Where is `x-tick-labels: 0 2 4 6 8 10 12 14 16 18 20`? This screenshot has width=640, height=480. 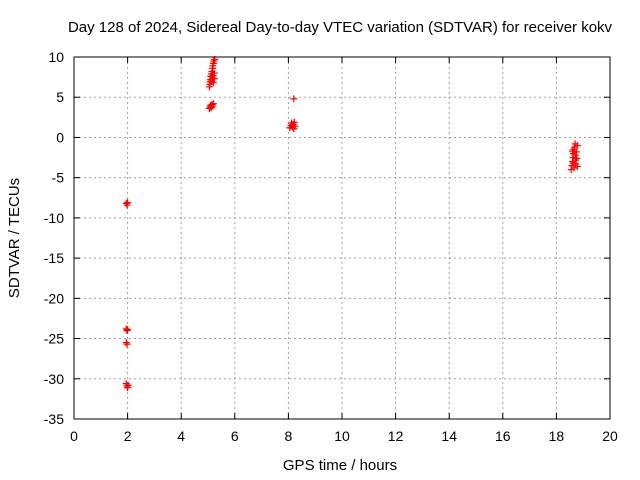
x-tick-labels: 0 2 4 6 8 10 12 14 16 18 20 is located at coordinates (344, 436).